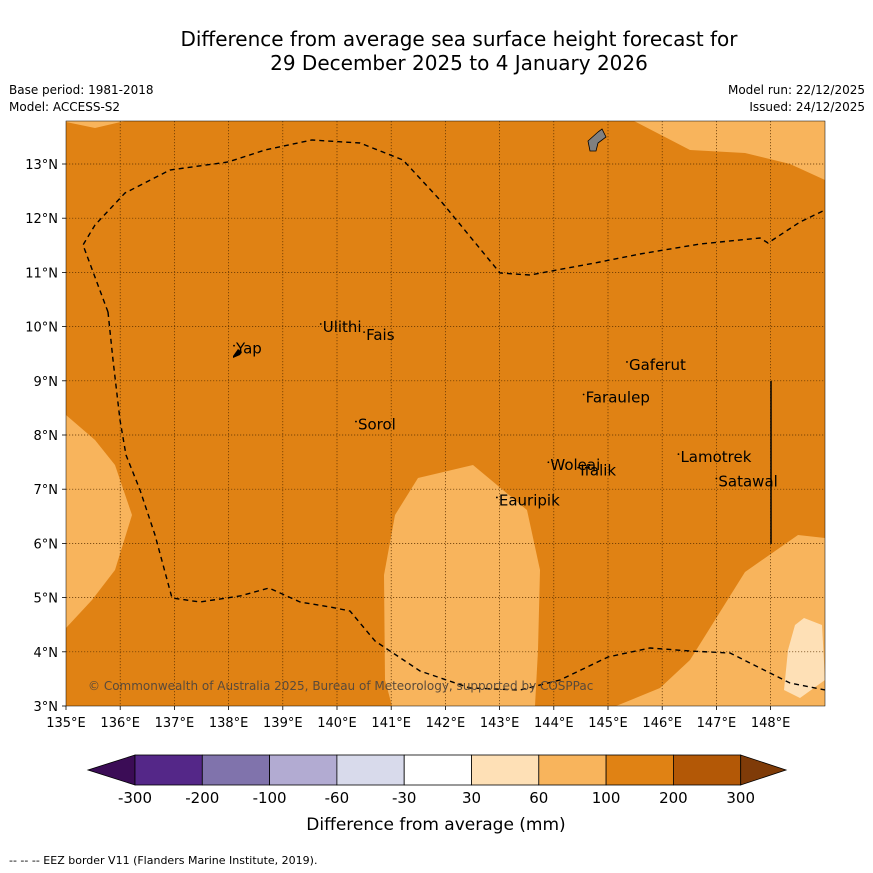 Image resolution: width=873 pixels, height=873 pixels. Describe the element at coordinates (46, 490) in the screenshot. I see `lat-tick-label: 7°N` at that location.